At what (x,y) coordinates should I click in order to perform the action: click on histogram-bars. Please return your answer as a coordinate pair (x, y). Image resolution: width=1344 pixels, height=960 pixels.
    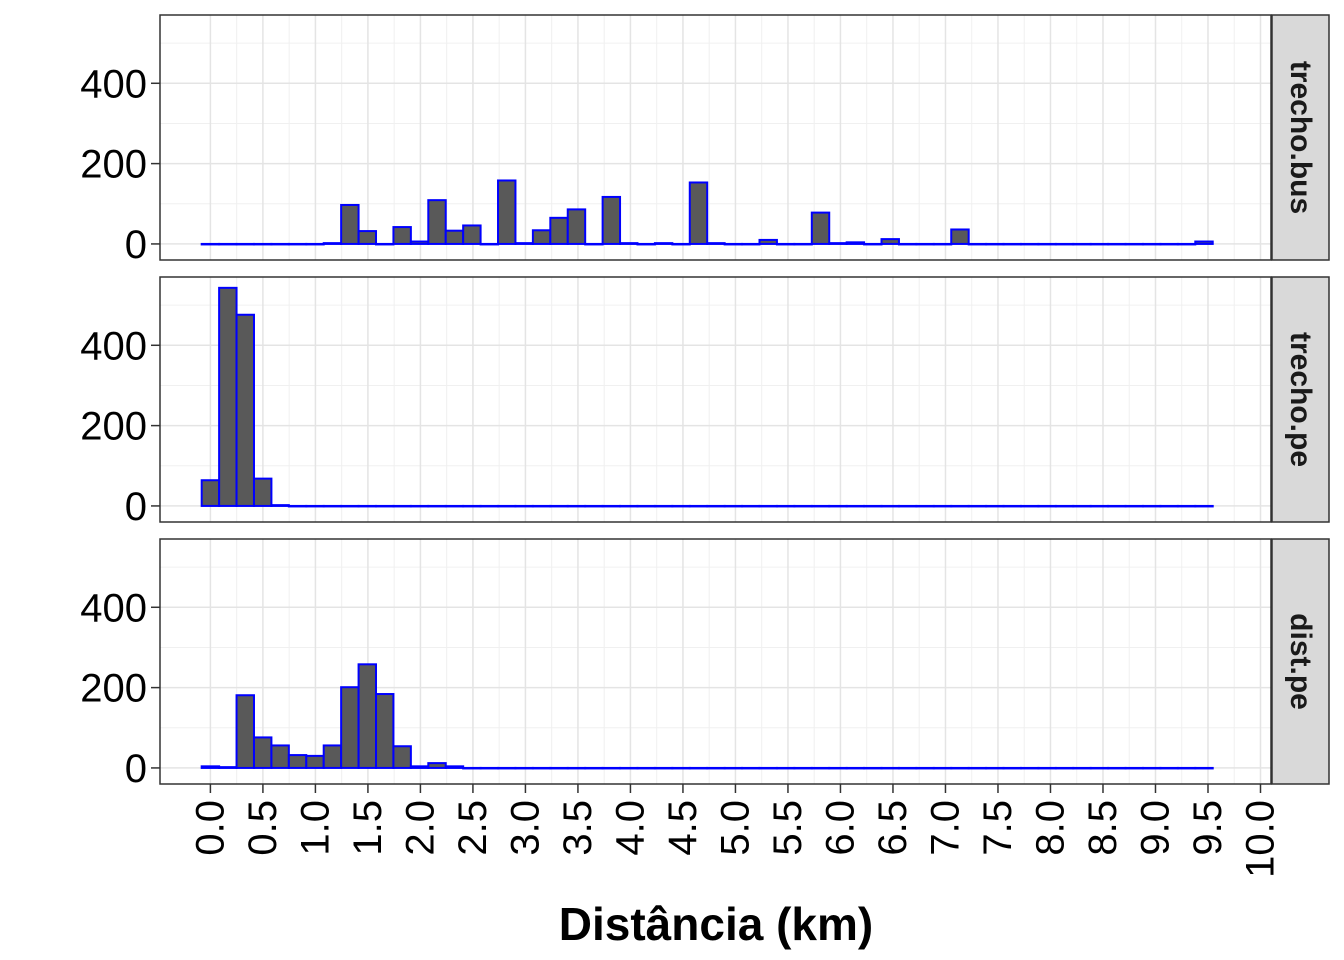
    Looking at the image, I should click on (707, 212).